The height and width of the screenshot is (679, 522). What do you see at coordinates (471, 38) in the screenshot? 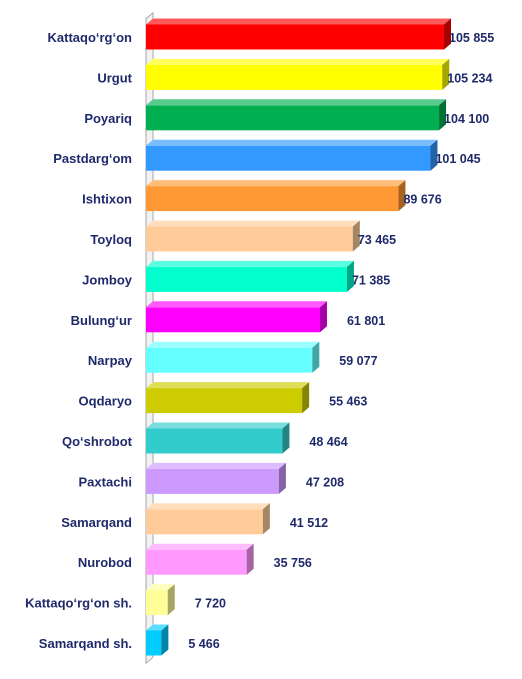
I see `value-label: 105 855` at bounding box center [471, 38].